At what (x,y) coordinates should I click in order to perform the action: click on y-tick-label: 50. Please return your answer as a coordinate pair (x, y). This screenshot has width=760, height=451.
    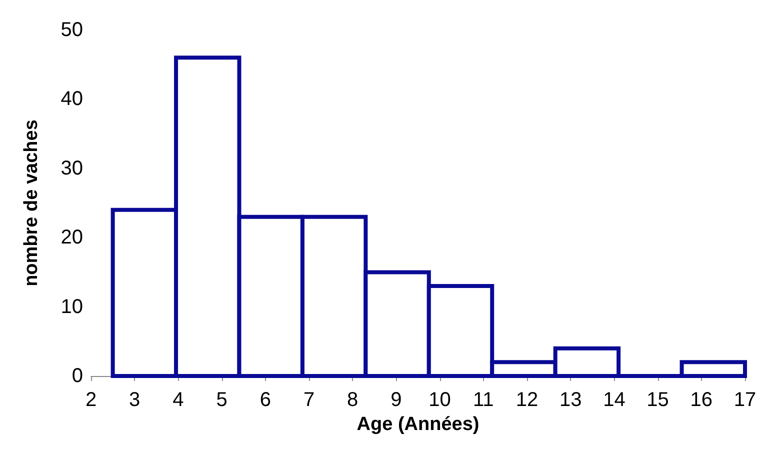
    Looking at the image, I should click on (71, 30).